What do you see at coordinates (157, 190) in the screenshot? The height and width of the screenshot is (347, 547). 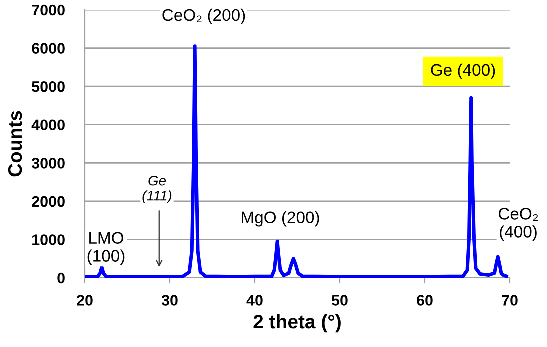 I see `annotation: Ge (111)` at bounding box center [157, 190].